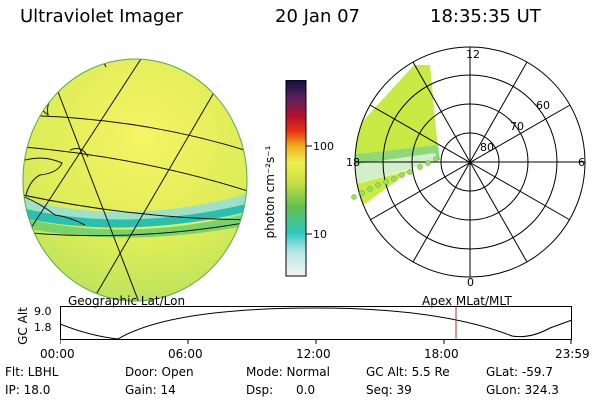  I want to click on imager-title: Ultraviolet Imager, so click(101, 16).